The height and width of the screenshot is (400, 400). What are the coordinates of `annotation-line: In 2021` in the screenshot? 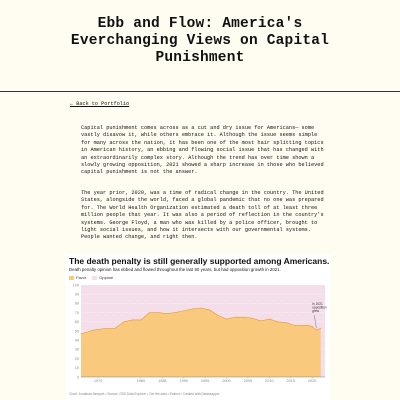 It's located at (317, 304).